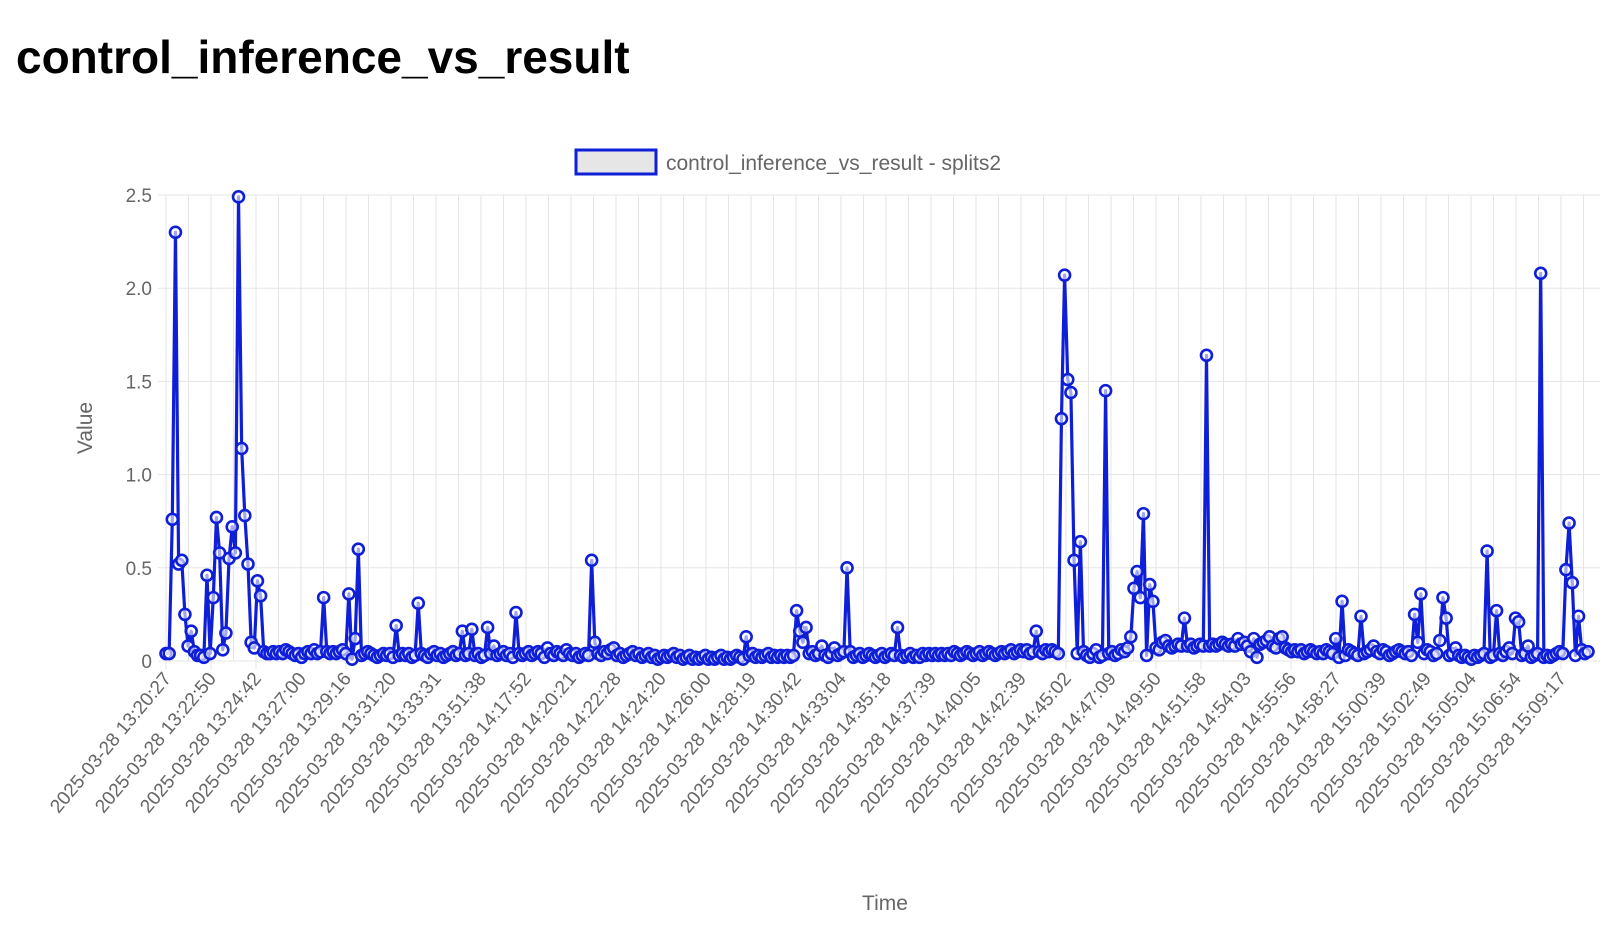  What do you see at coordinates (139, 196) in the screenshot?
I see `y-tick-label: 2.5` at bounding box center [139, 196].